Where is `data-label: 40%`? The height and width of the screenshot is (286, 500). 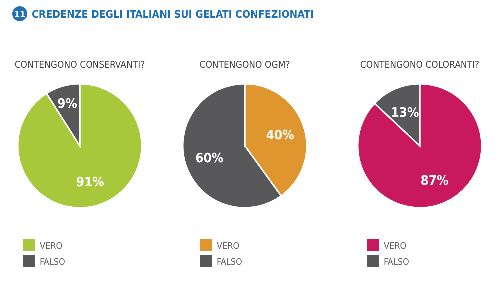 data-label: 40% is located at coordinates (280, 136).